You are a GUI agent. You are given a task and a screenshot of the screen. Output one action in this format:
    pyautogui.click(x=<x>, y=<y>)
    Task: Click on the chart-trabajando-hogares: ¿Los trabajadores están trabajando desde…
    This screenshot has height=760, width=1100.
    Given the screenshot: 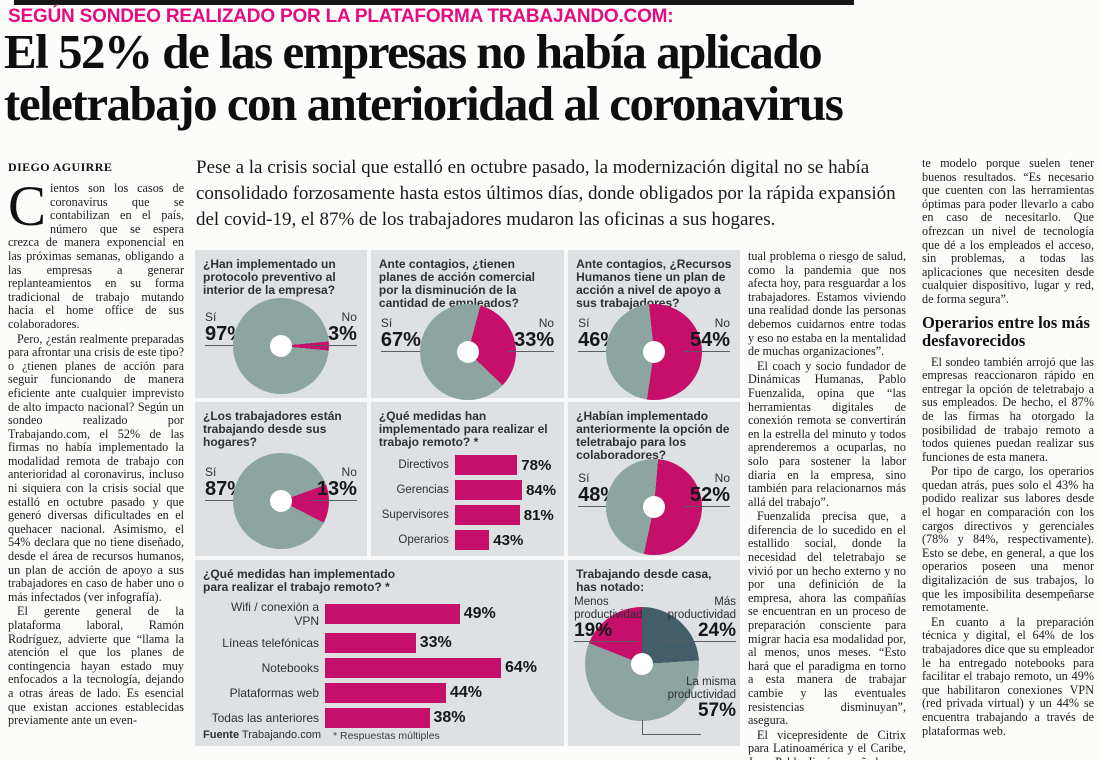 What is the action you would take?
    pyautogui.click(x=281, y=479)
    